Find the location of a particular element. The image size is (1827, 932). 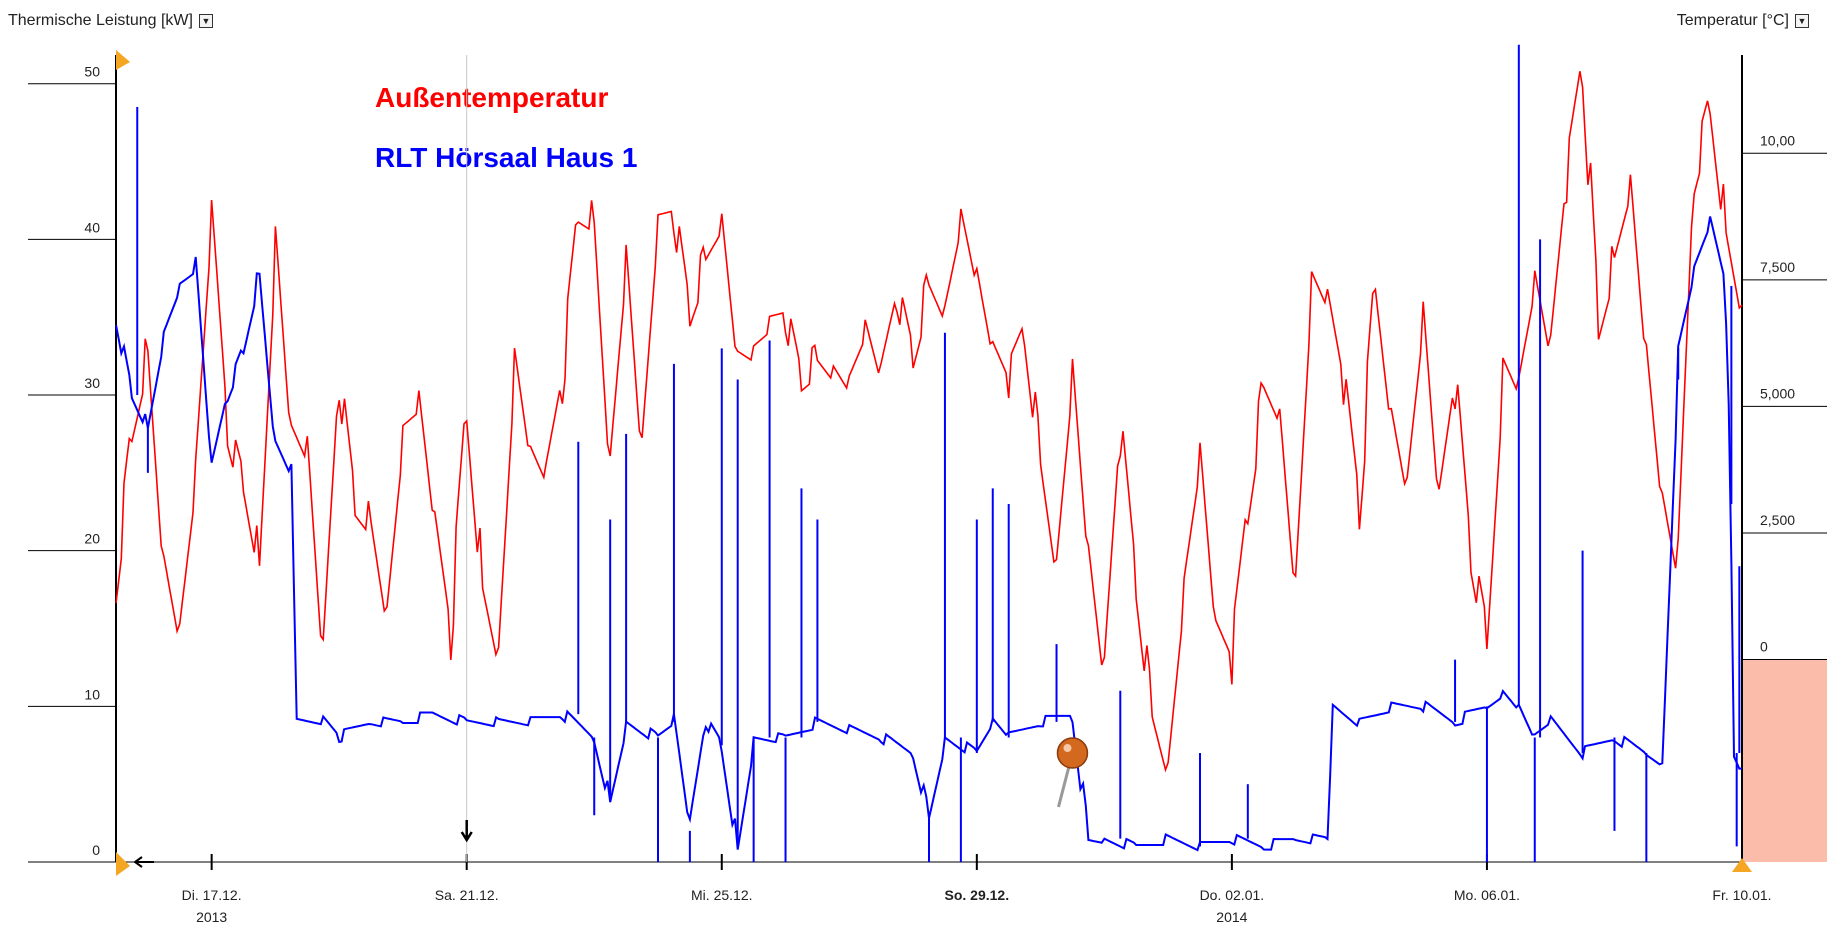

x-tick-label: Mi. 25.12. is located at coordinates (721, 895).